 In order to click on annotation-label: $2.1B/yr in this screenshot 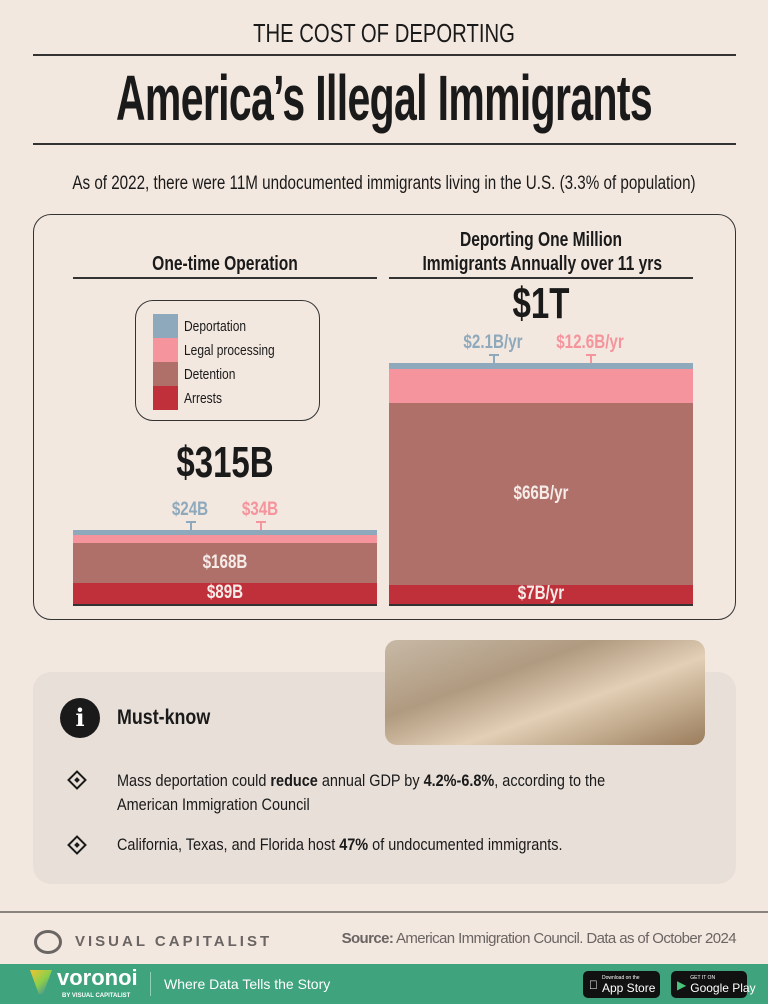, I will do `click(493, 342)`.